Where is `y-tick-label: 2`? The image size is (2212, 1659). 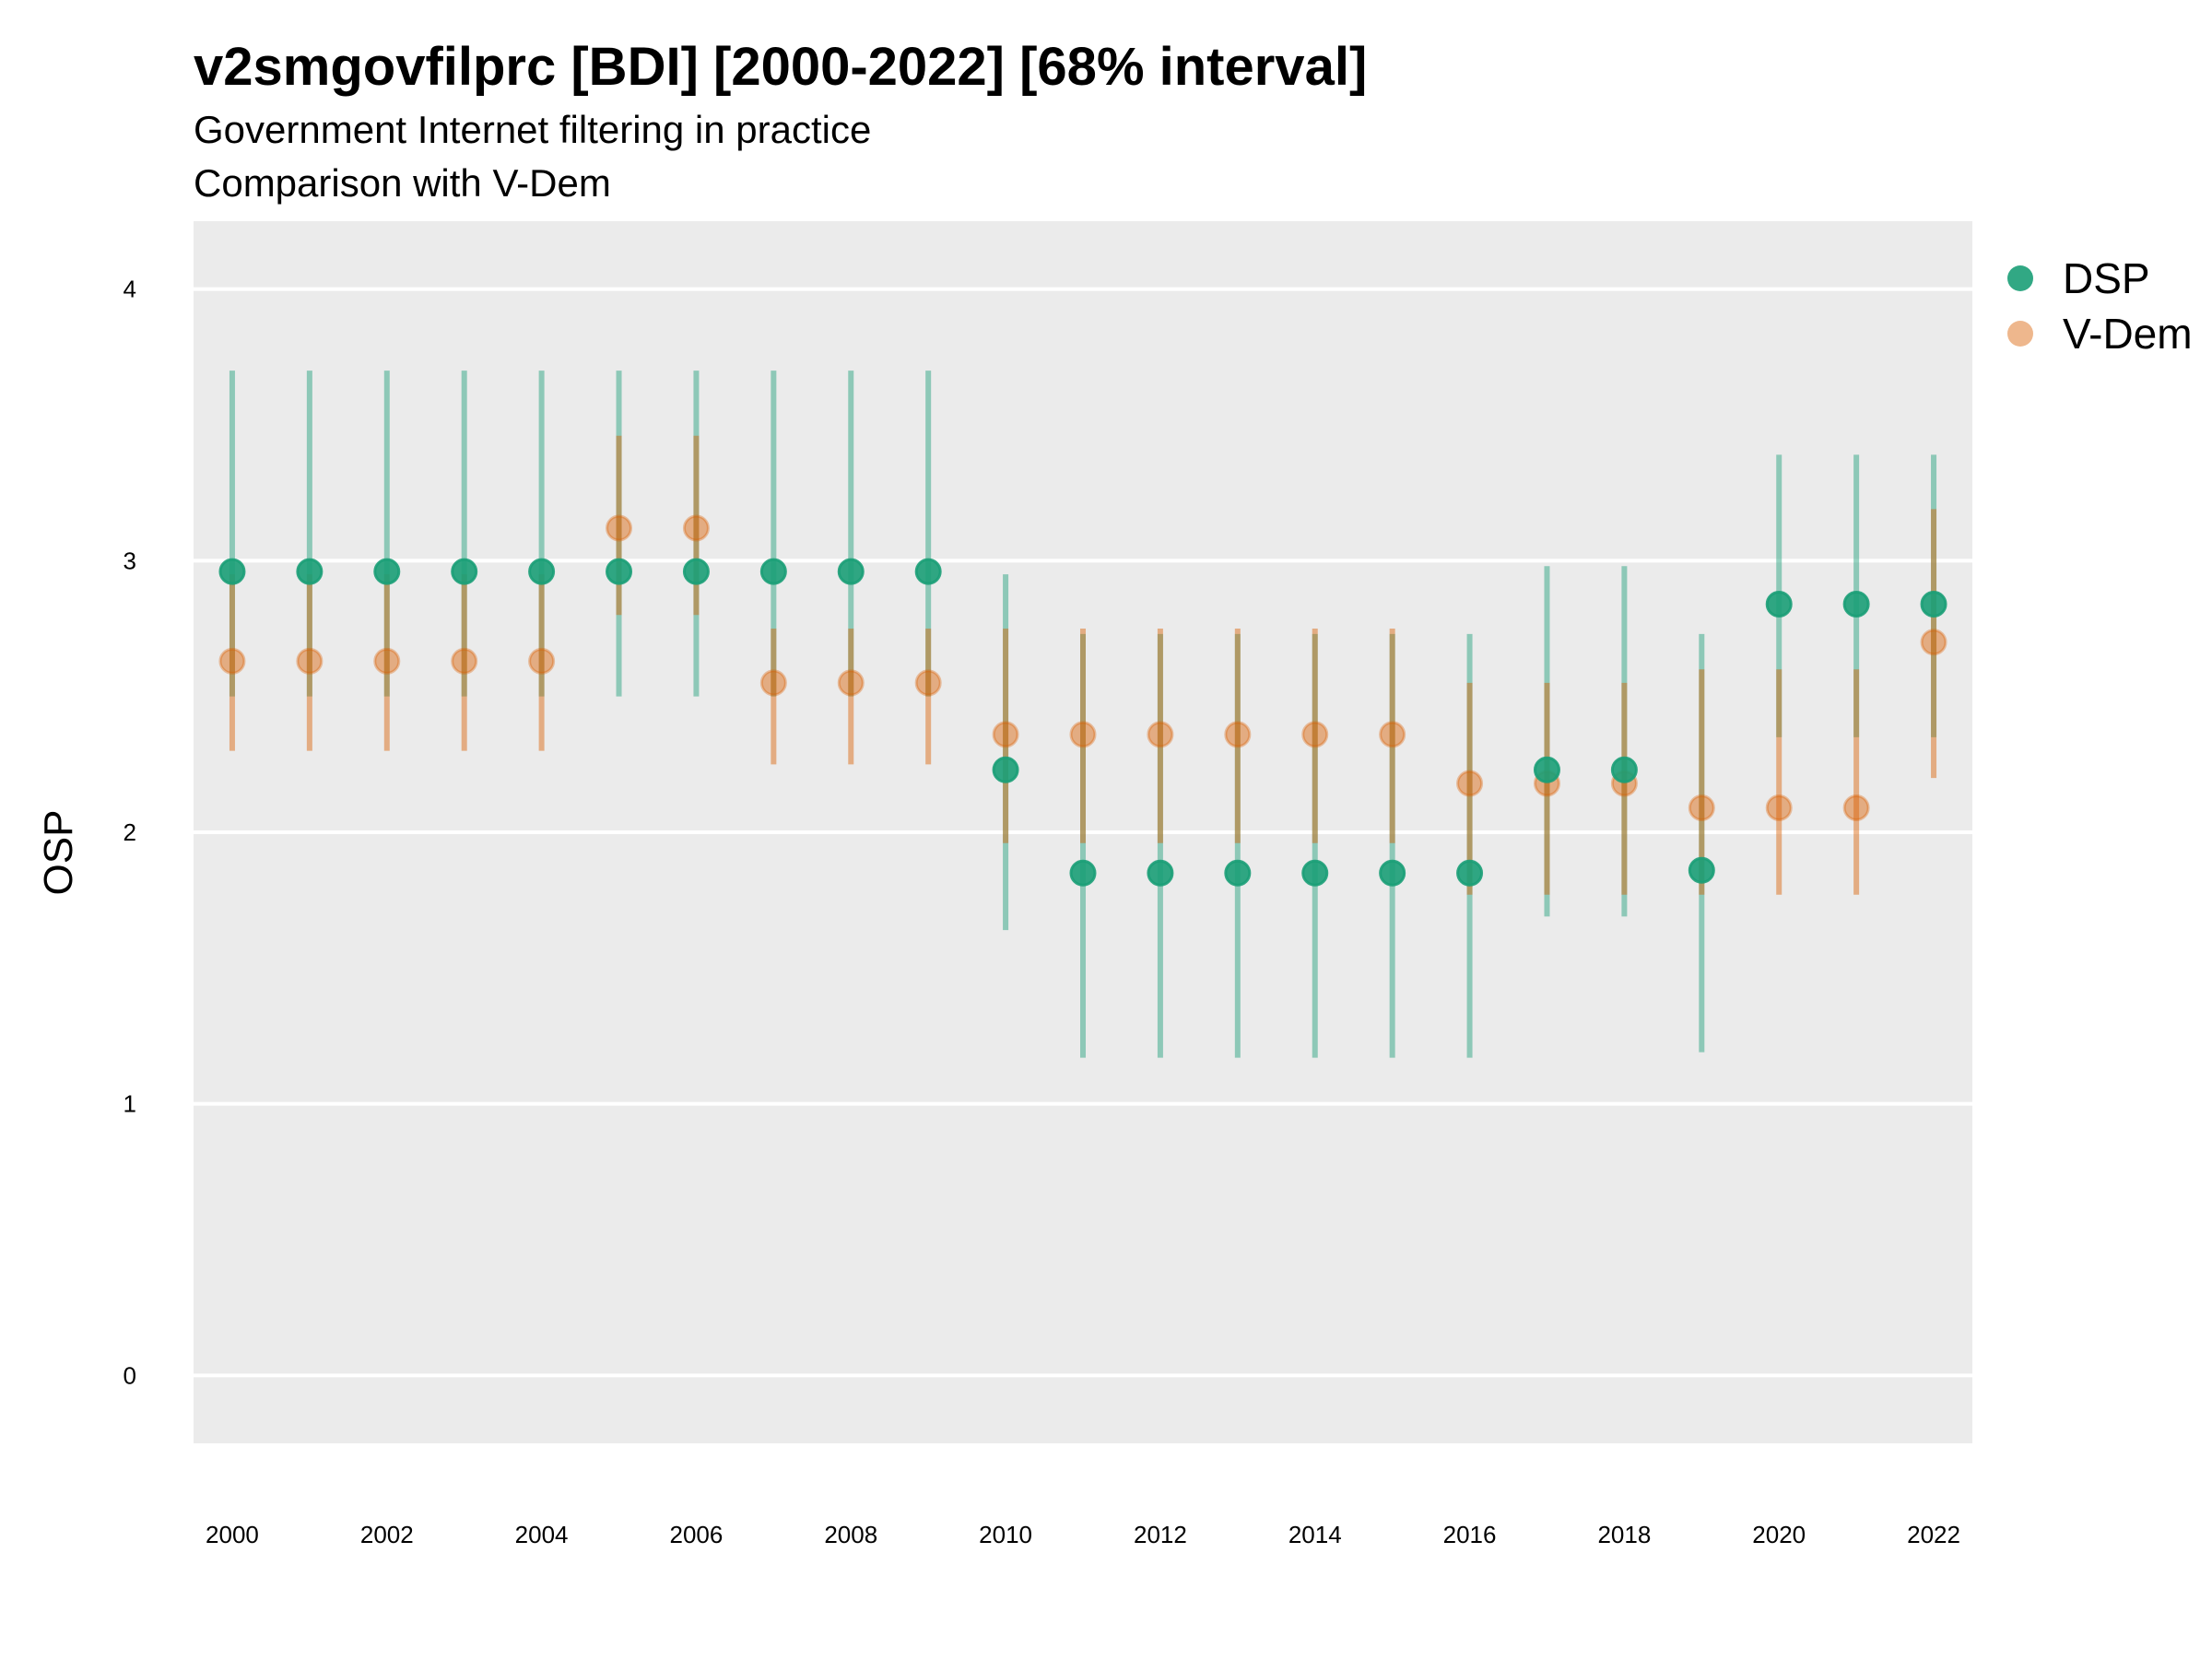 y-tick-label: 2 is located at coordinates (130, 832).